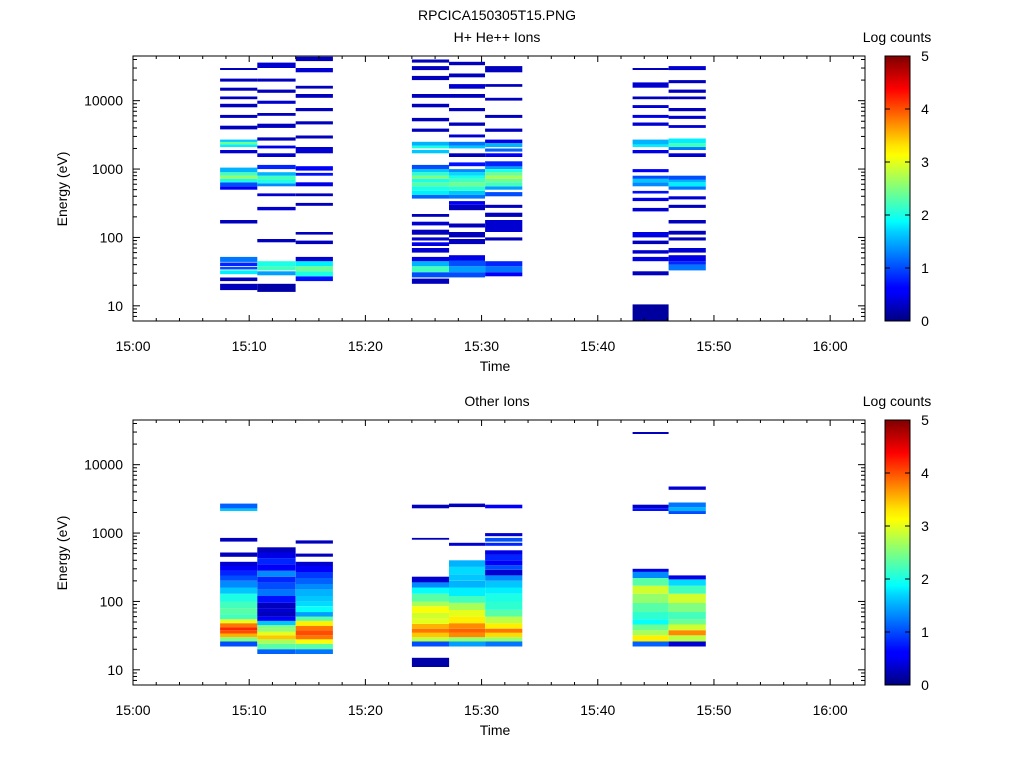 This screenshot has height=773, width=1024. What do you see at coordinates (497, 15) in the screenshot?
I see `figure-title: RPCICA150305T15.PNG` at bounding box center [497, 15].